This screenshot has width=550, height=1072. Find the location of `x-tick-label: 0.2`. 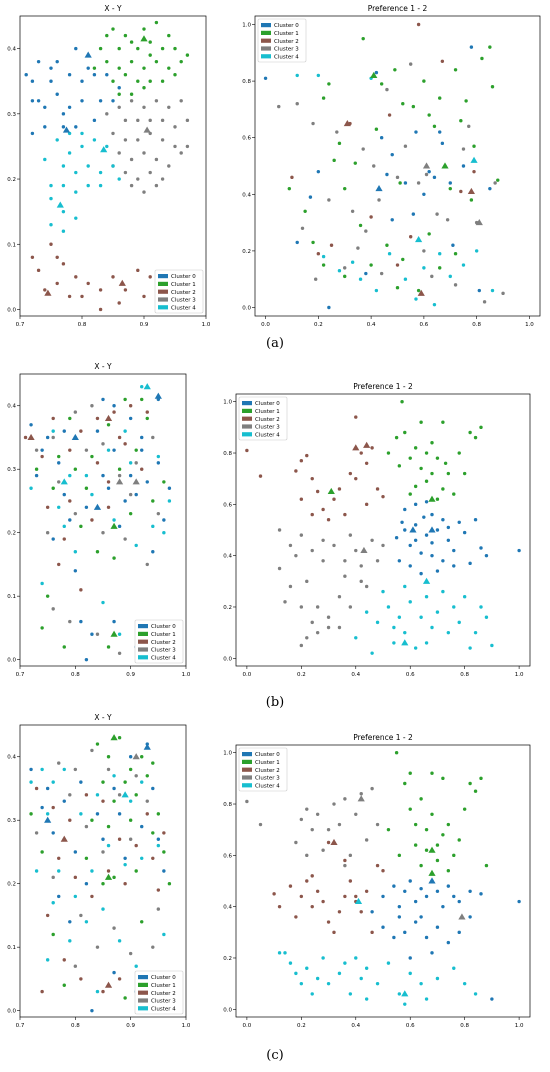

x-tick-label: 0.2 is located at coordinates (301, 1026).